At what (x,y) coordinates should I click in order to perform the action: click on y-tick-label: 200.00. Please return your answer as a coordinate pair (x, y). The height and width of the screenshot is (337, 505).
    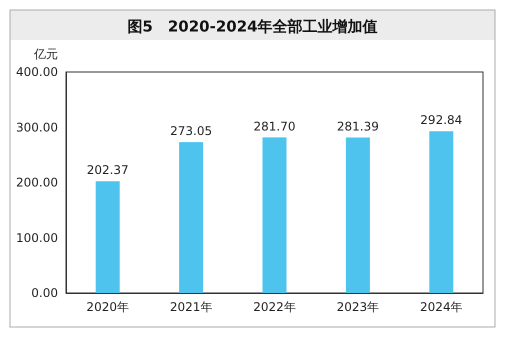
    Looking at the image, I should click on (37, 183).